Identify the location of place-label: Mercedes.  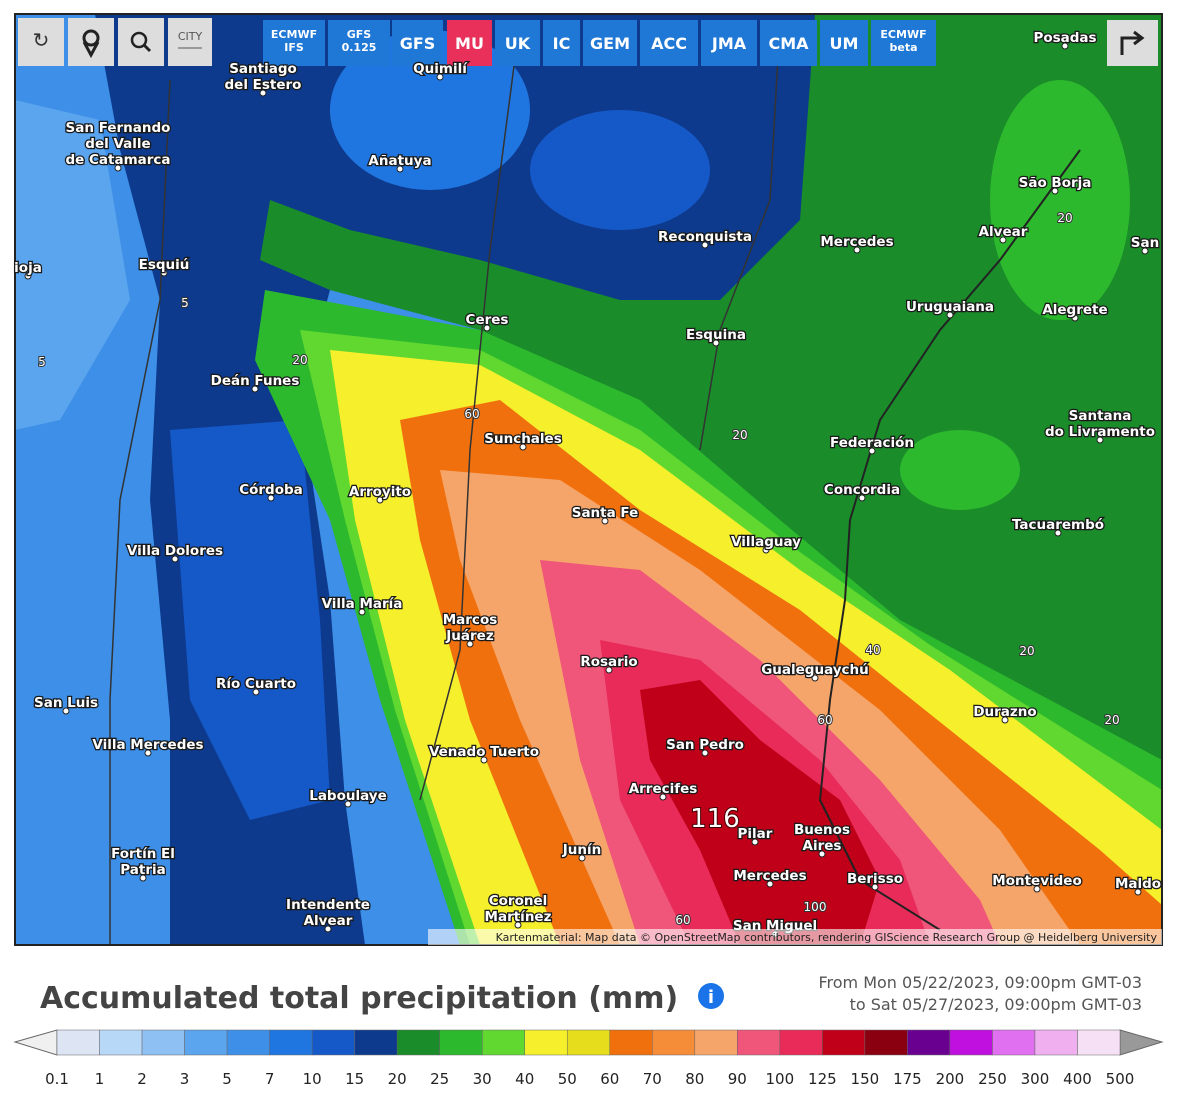
(856, 242).